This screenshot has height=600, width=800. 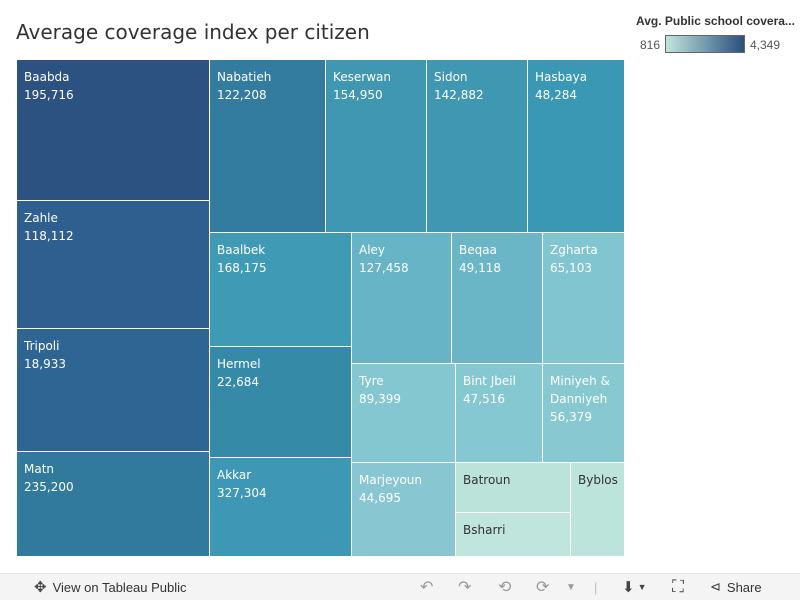 I want to click on treemap-rect-baabda, so click(x=113, y=130).